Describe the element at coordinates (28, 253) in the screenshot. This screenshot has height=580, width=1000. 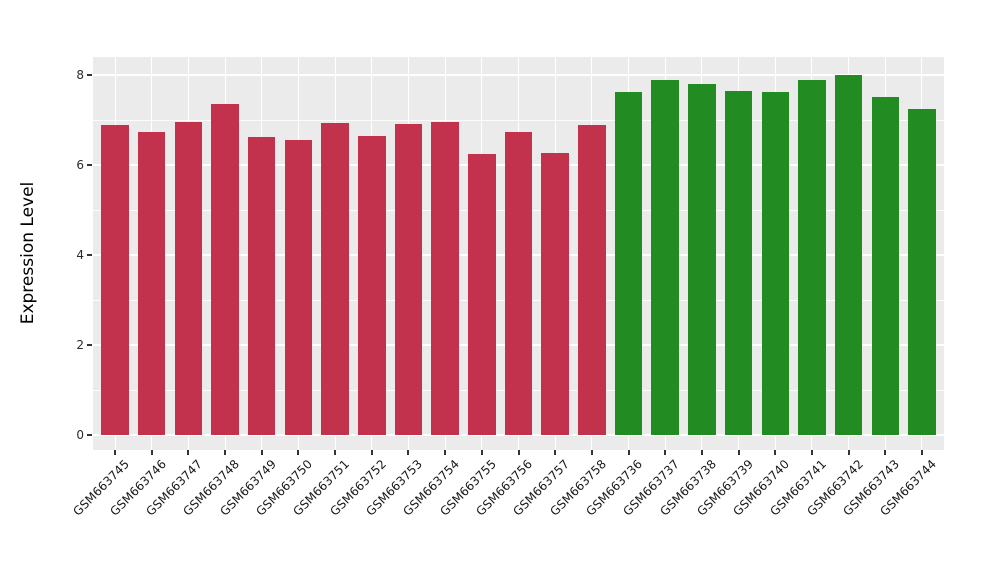
I see `y-axis-title: Expression Level` at that location.